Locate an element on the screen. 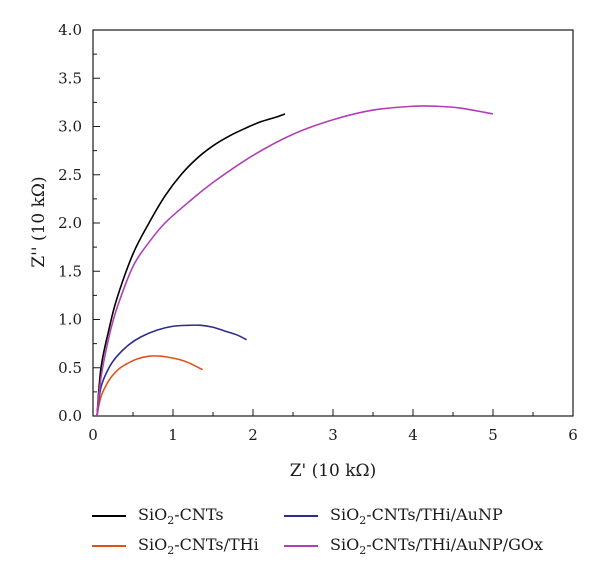  x-tick-label: 6 is located at coordinates (573, 435).